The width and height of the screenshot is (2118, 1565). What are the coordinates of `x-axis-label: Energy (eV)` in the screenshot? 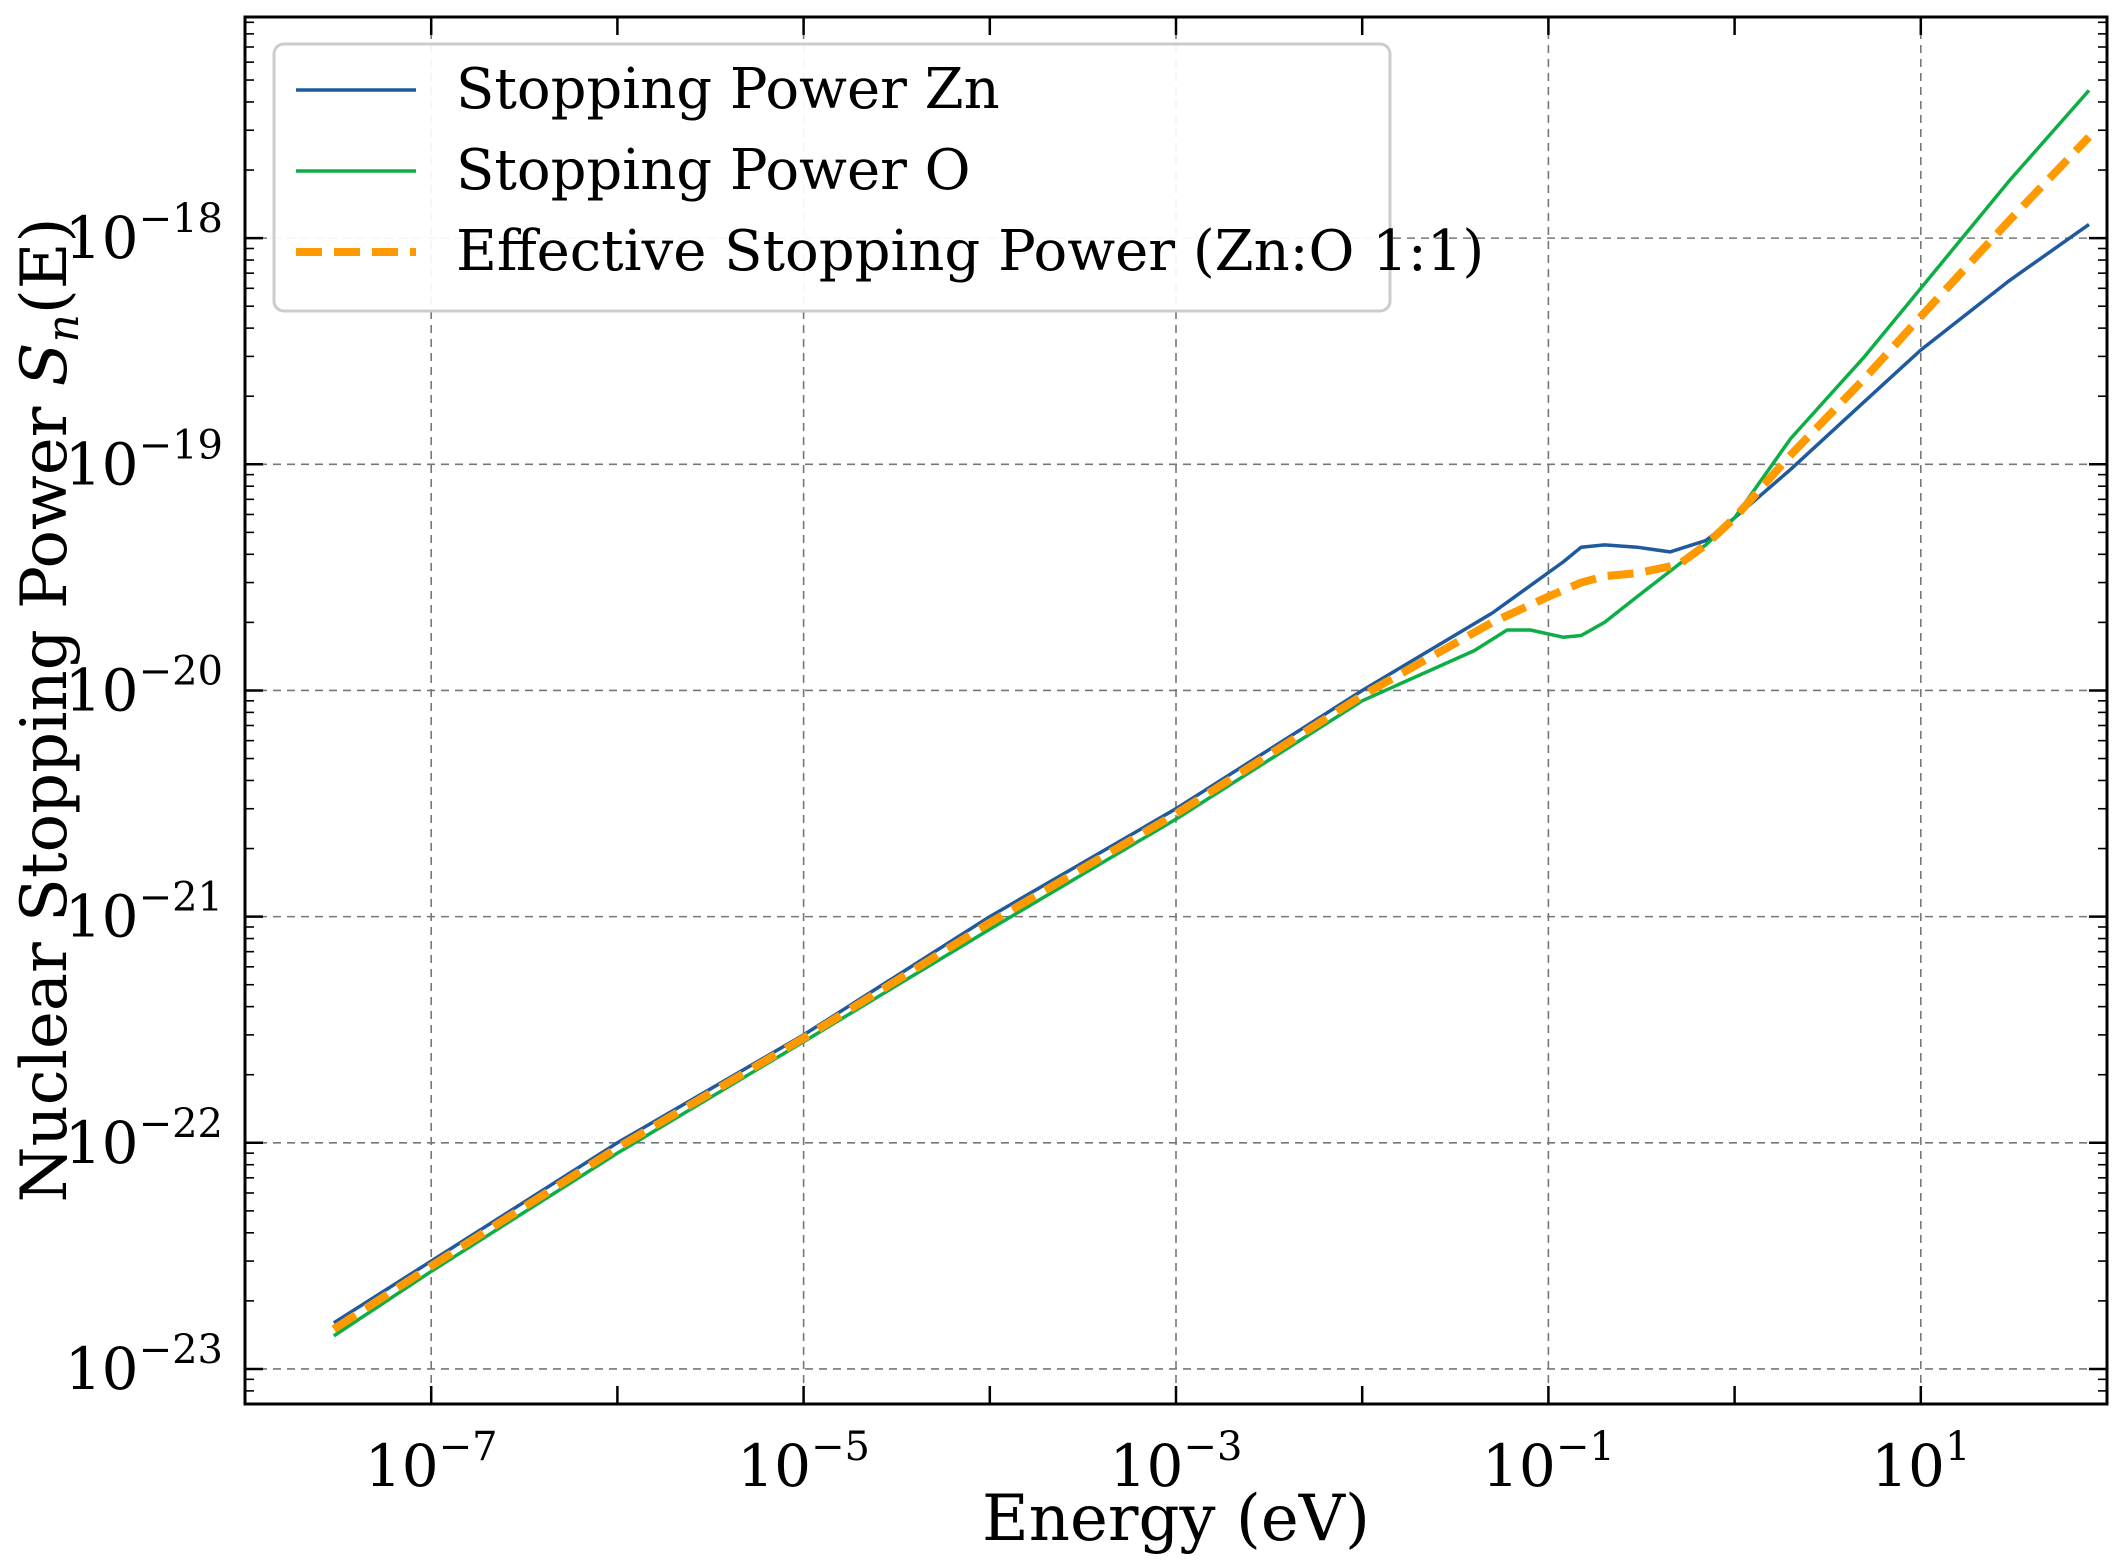 It's located at (1176, 1519).